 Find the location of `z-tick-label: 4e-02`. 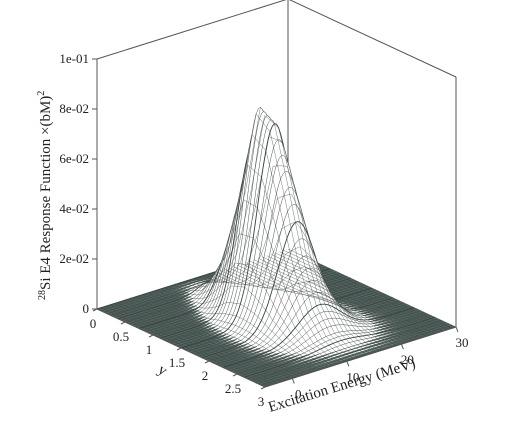

z-tick-label: 4e-02 is located at coordinates (74, 208).